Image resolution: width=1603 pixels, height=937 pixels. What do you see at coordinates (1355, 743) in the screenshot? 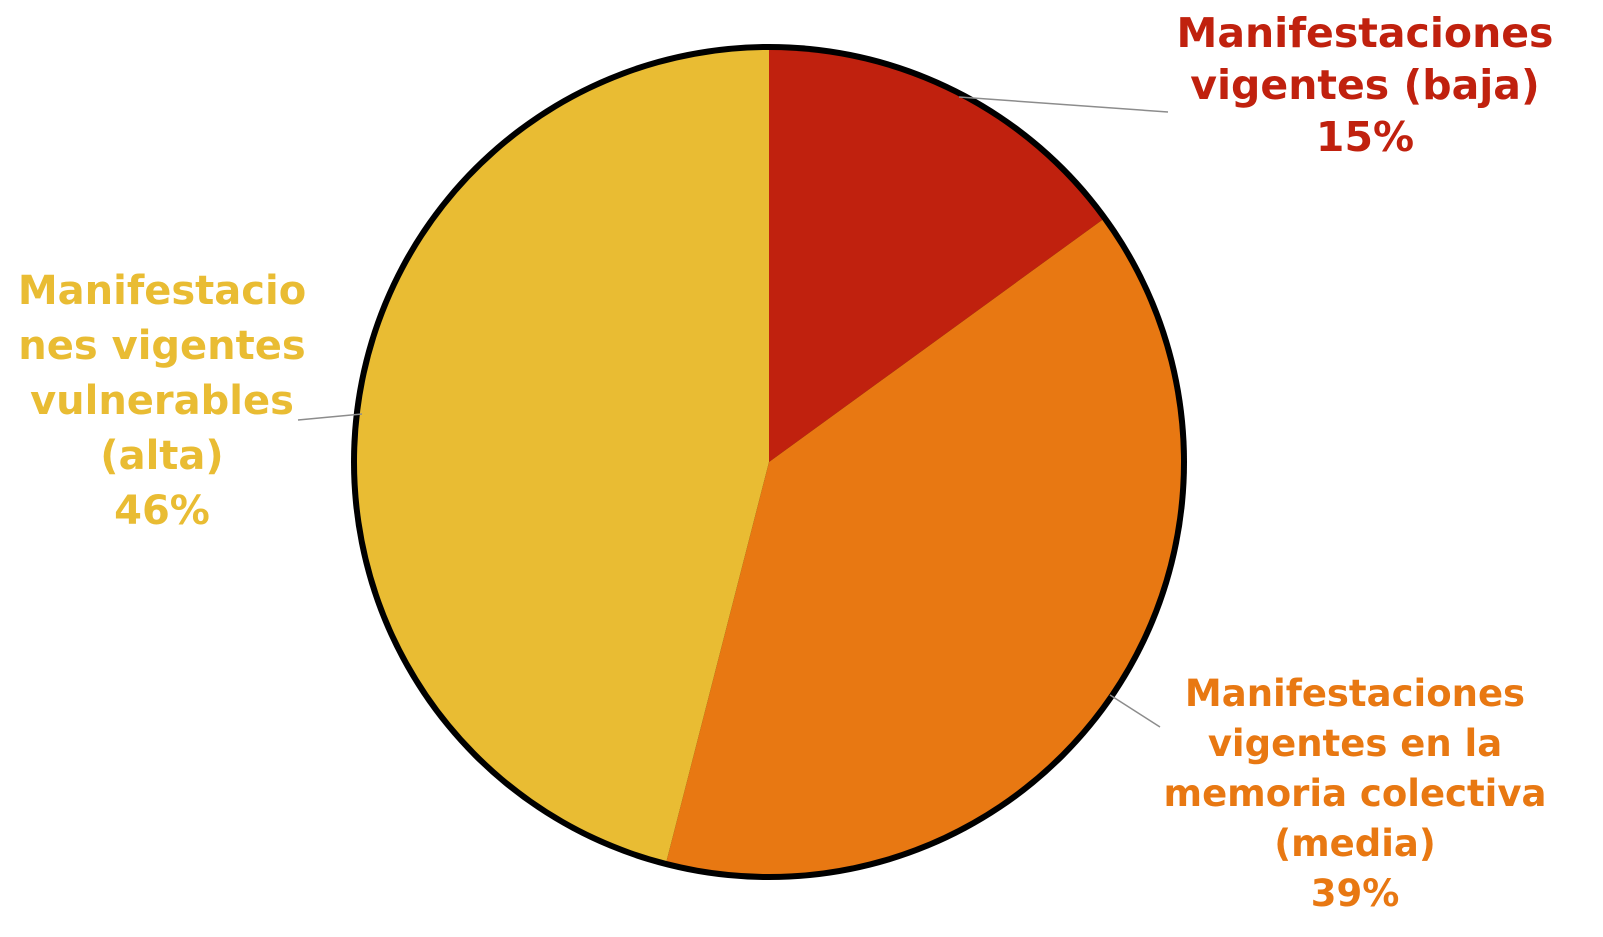
I see `data-label-2-line-2: vigentes en la` at bounding box center [1355, 743].